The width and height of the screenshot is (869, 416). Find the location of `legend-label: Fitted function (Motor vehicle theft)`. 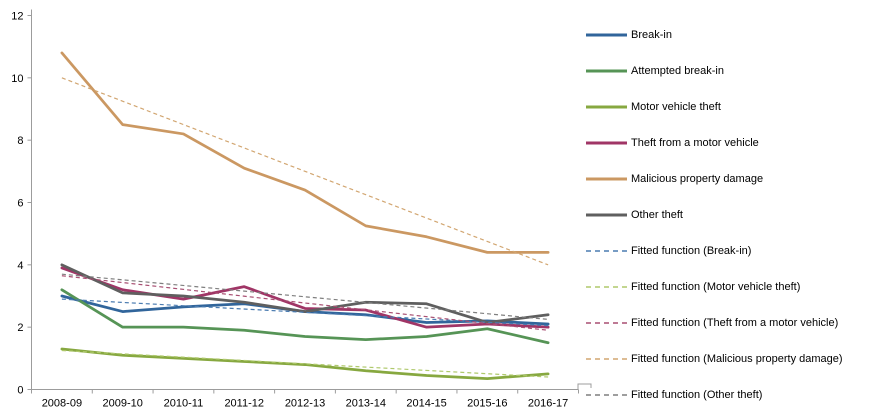

legend-label: Fitted function (Motor vehicle theft) is located at coordinates (716, 287).